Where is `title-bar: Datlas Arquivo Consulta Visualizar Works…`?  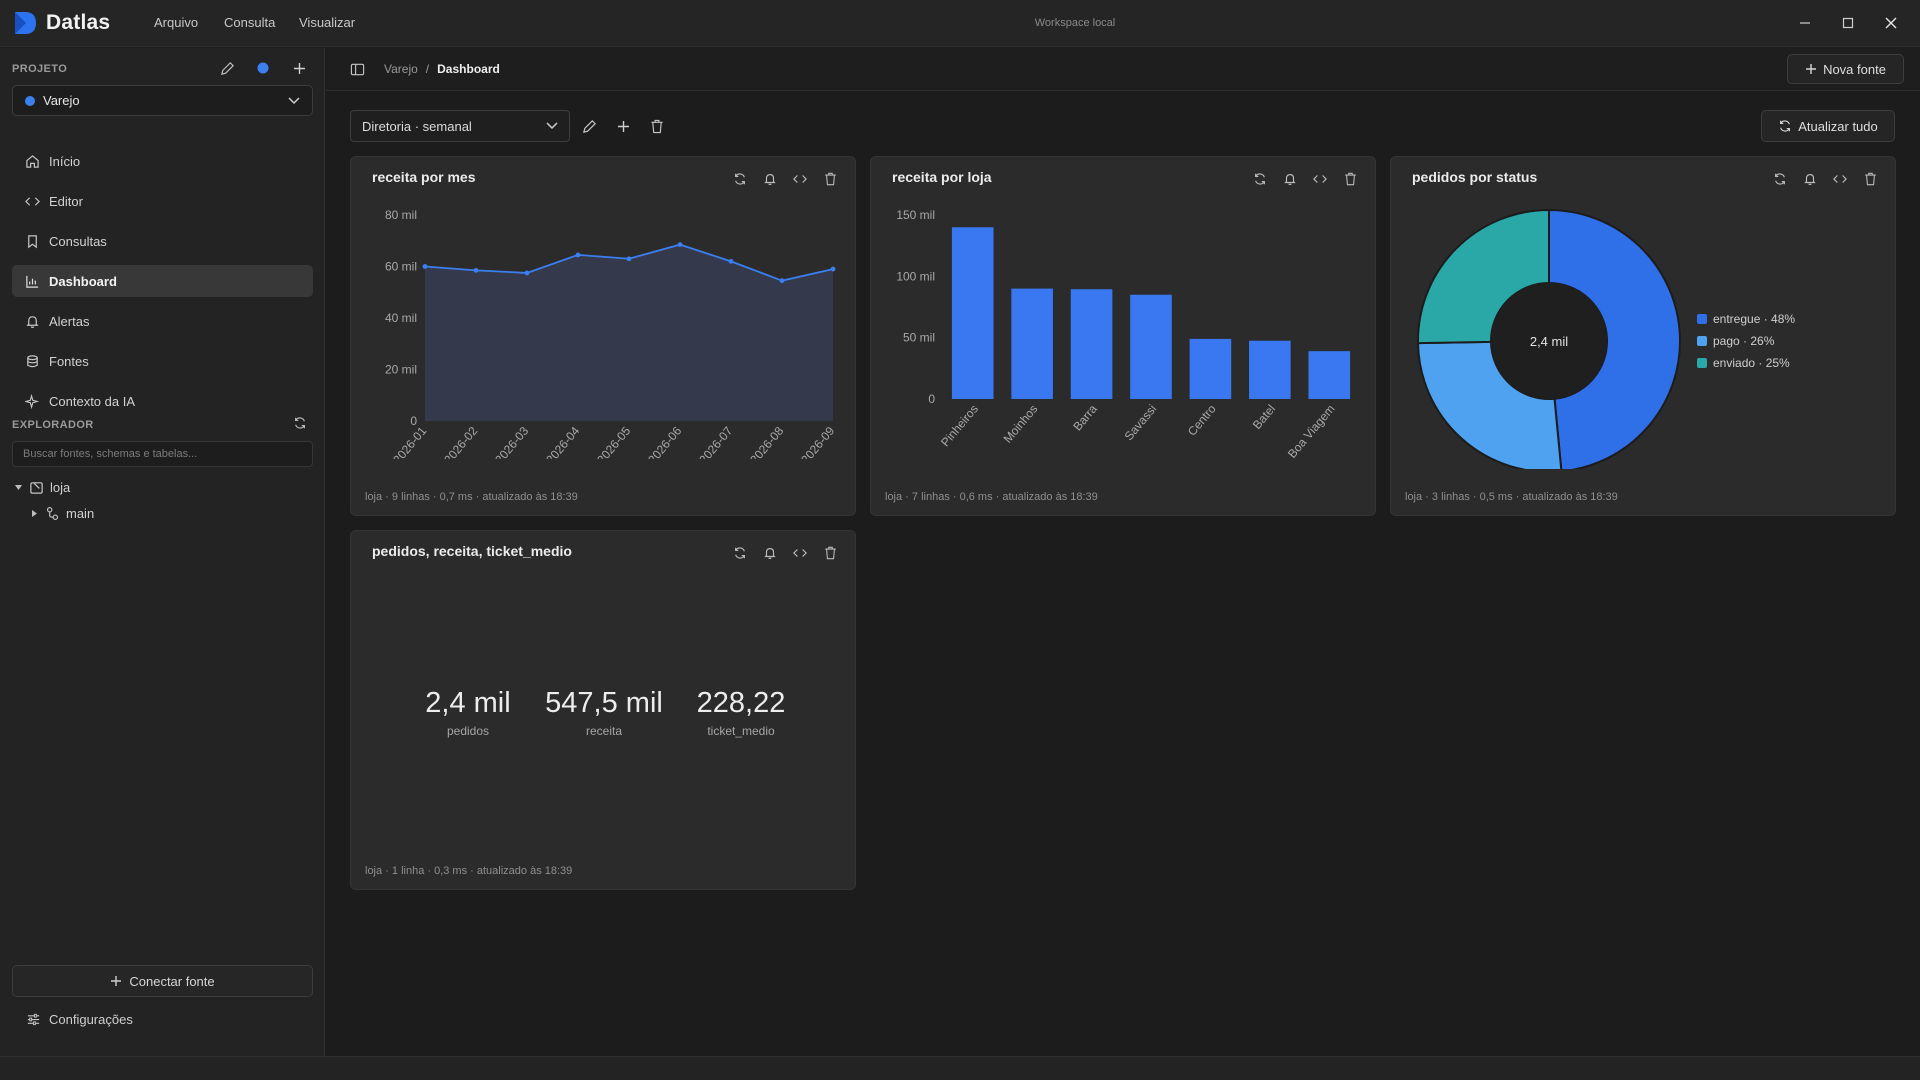 title-bar: Datlas Arquivo Consulta Visualizar Works… is located at coordinates (960, 23).